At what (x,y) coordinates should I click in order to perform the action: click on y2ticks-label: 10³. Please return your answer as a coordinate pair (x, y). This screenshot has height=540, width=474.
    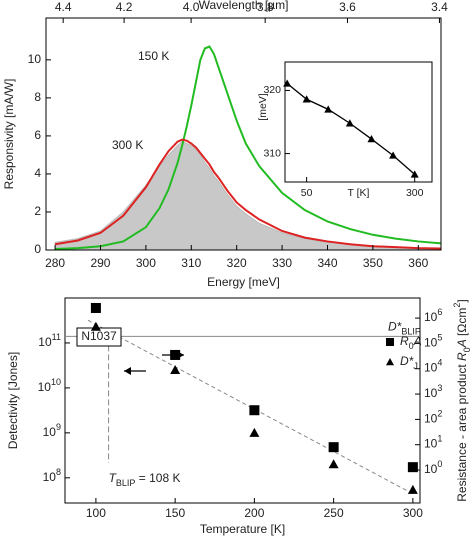
    Looking at the image, I should click on (433, 391).